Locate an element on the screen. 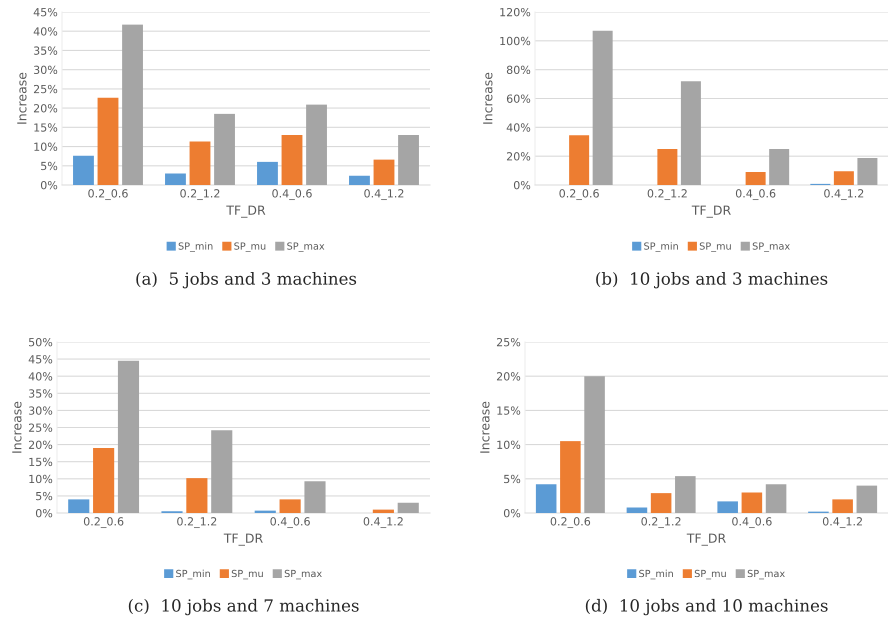  y-tick-label: 120% is located at coordinates (515, 12).